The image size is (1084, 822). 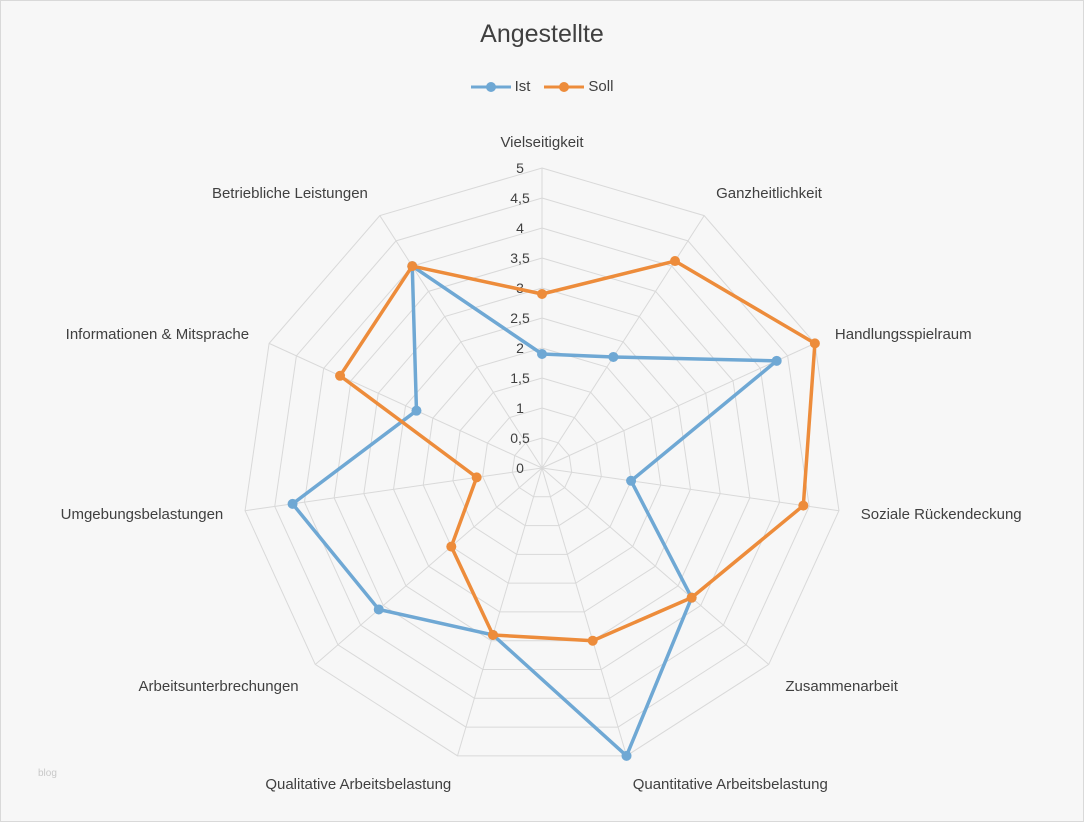 What do you see at coordinates (219, 686) in the screenshot?
I see `axis-label: Arbeitsunterbrechungen` at bounding box center [219, 686].